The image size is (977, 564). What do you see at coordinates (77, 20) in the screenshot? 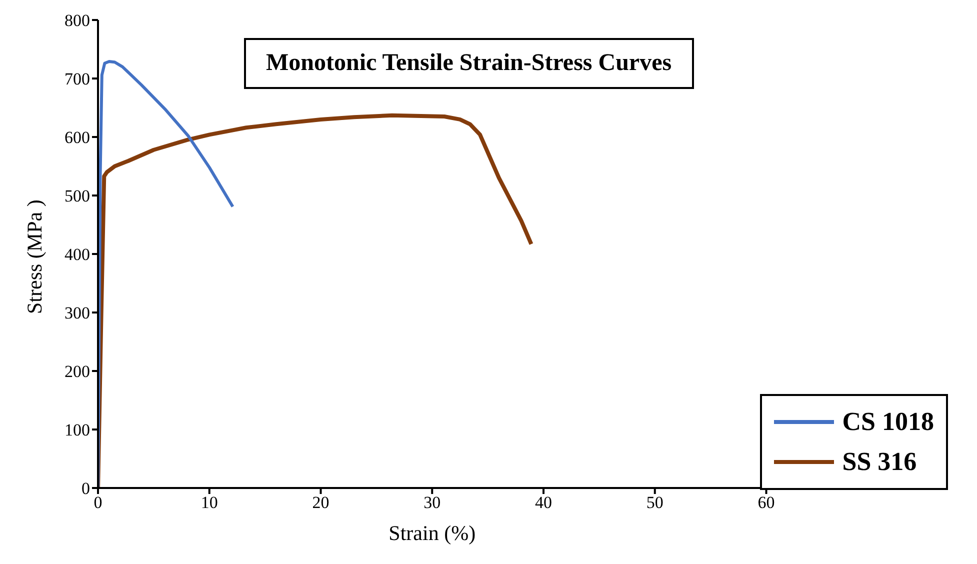
I see `y-tick-label: 800` at bounding box center [77, 20].